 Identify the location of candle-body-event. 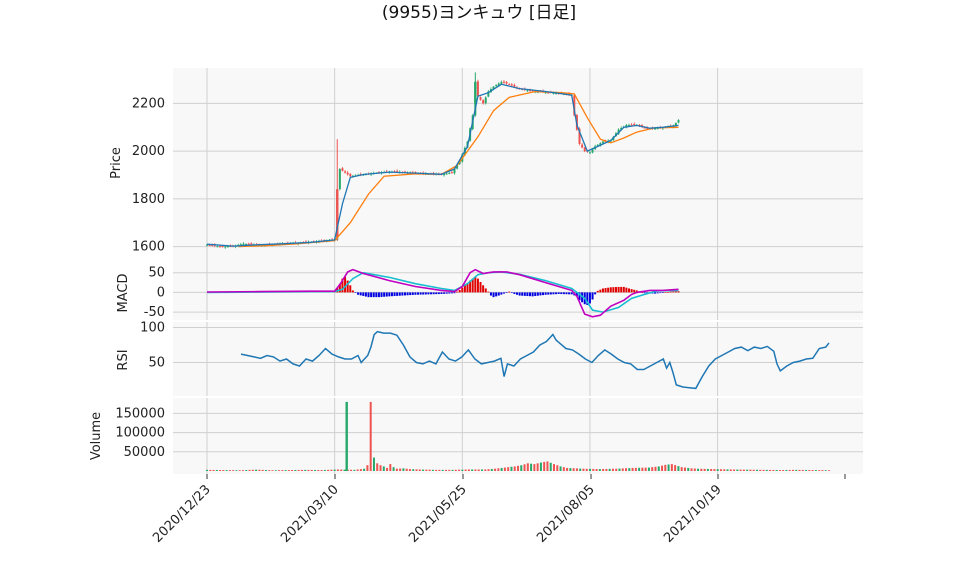
(475, 92).